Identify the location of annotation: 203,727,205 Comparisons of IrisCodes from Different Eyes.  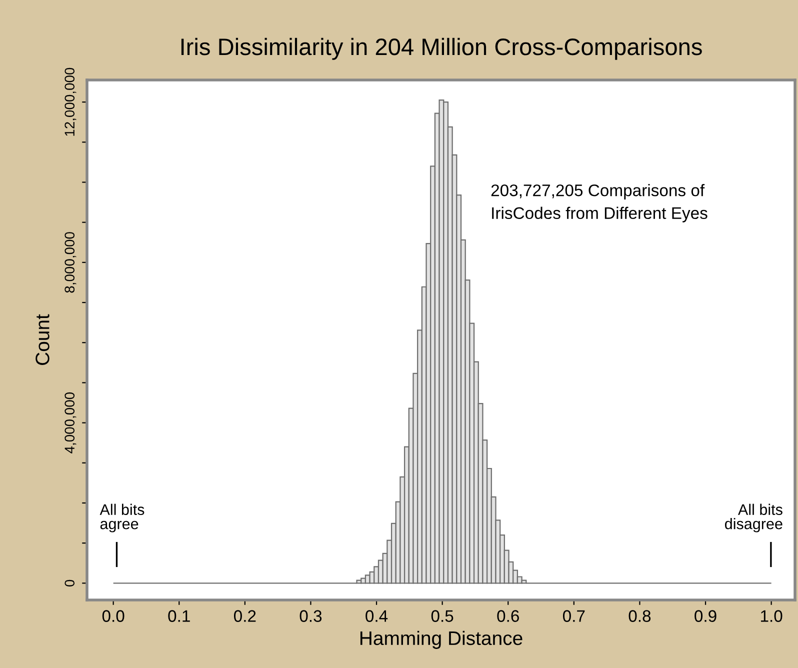
(599, 203).